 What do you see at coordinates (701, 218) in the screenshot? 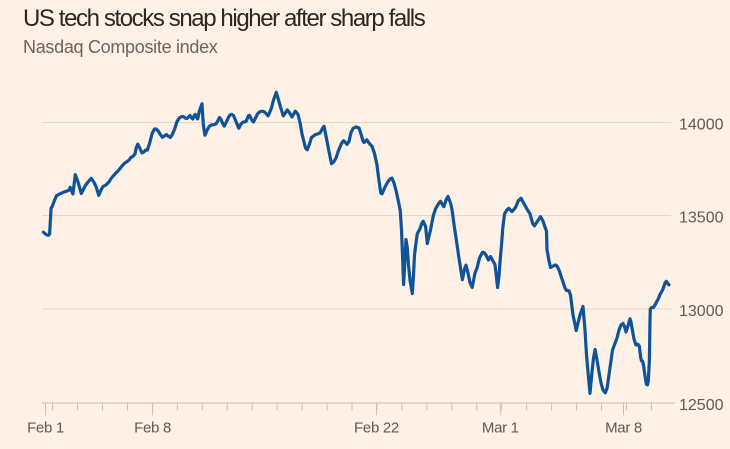
I see `svg-text: 13500` at bounding box center [701, 218].